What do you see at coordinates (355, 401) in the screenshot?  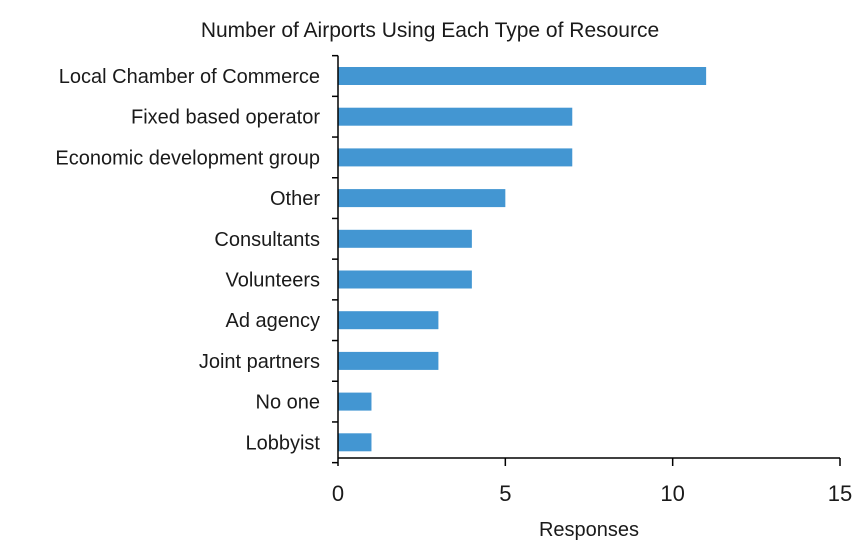 I see `bar-no-one` at bounding box center [355, 401].